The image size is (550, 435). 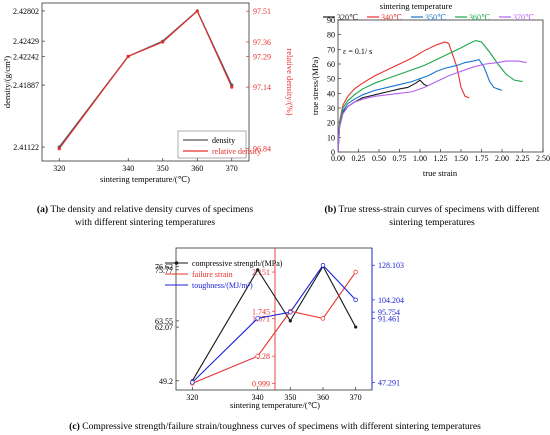 What do you see at coordinates (261, 272) in the screenshot?
I see `panel-c-fs-tick-label: 2.151` at bounding box center [261, 272].